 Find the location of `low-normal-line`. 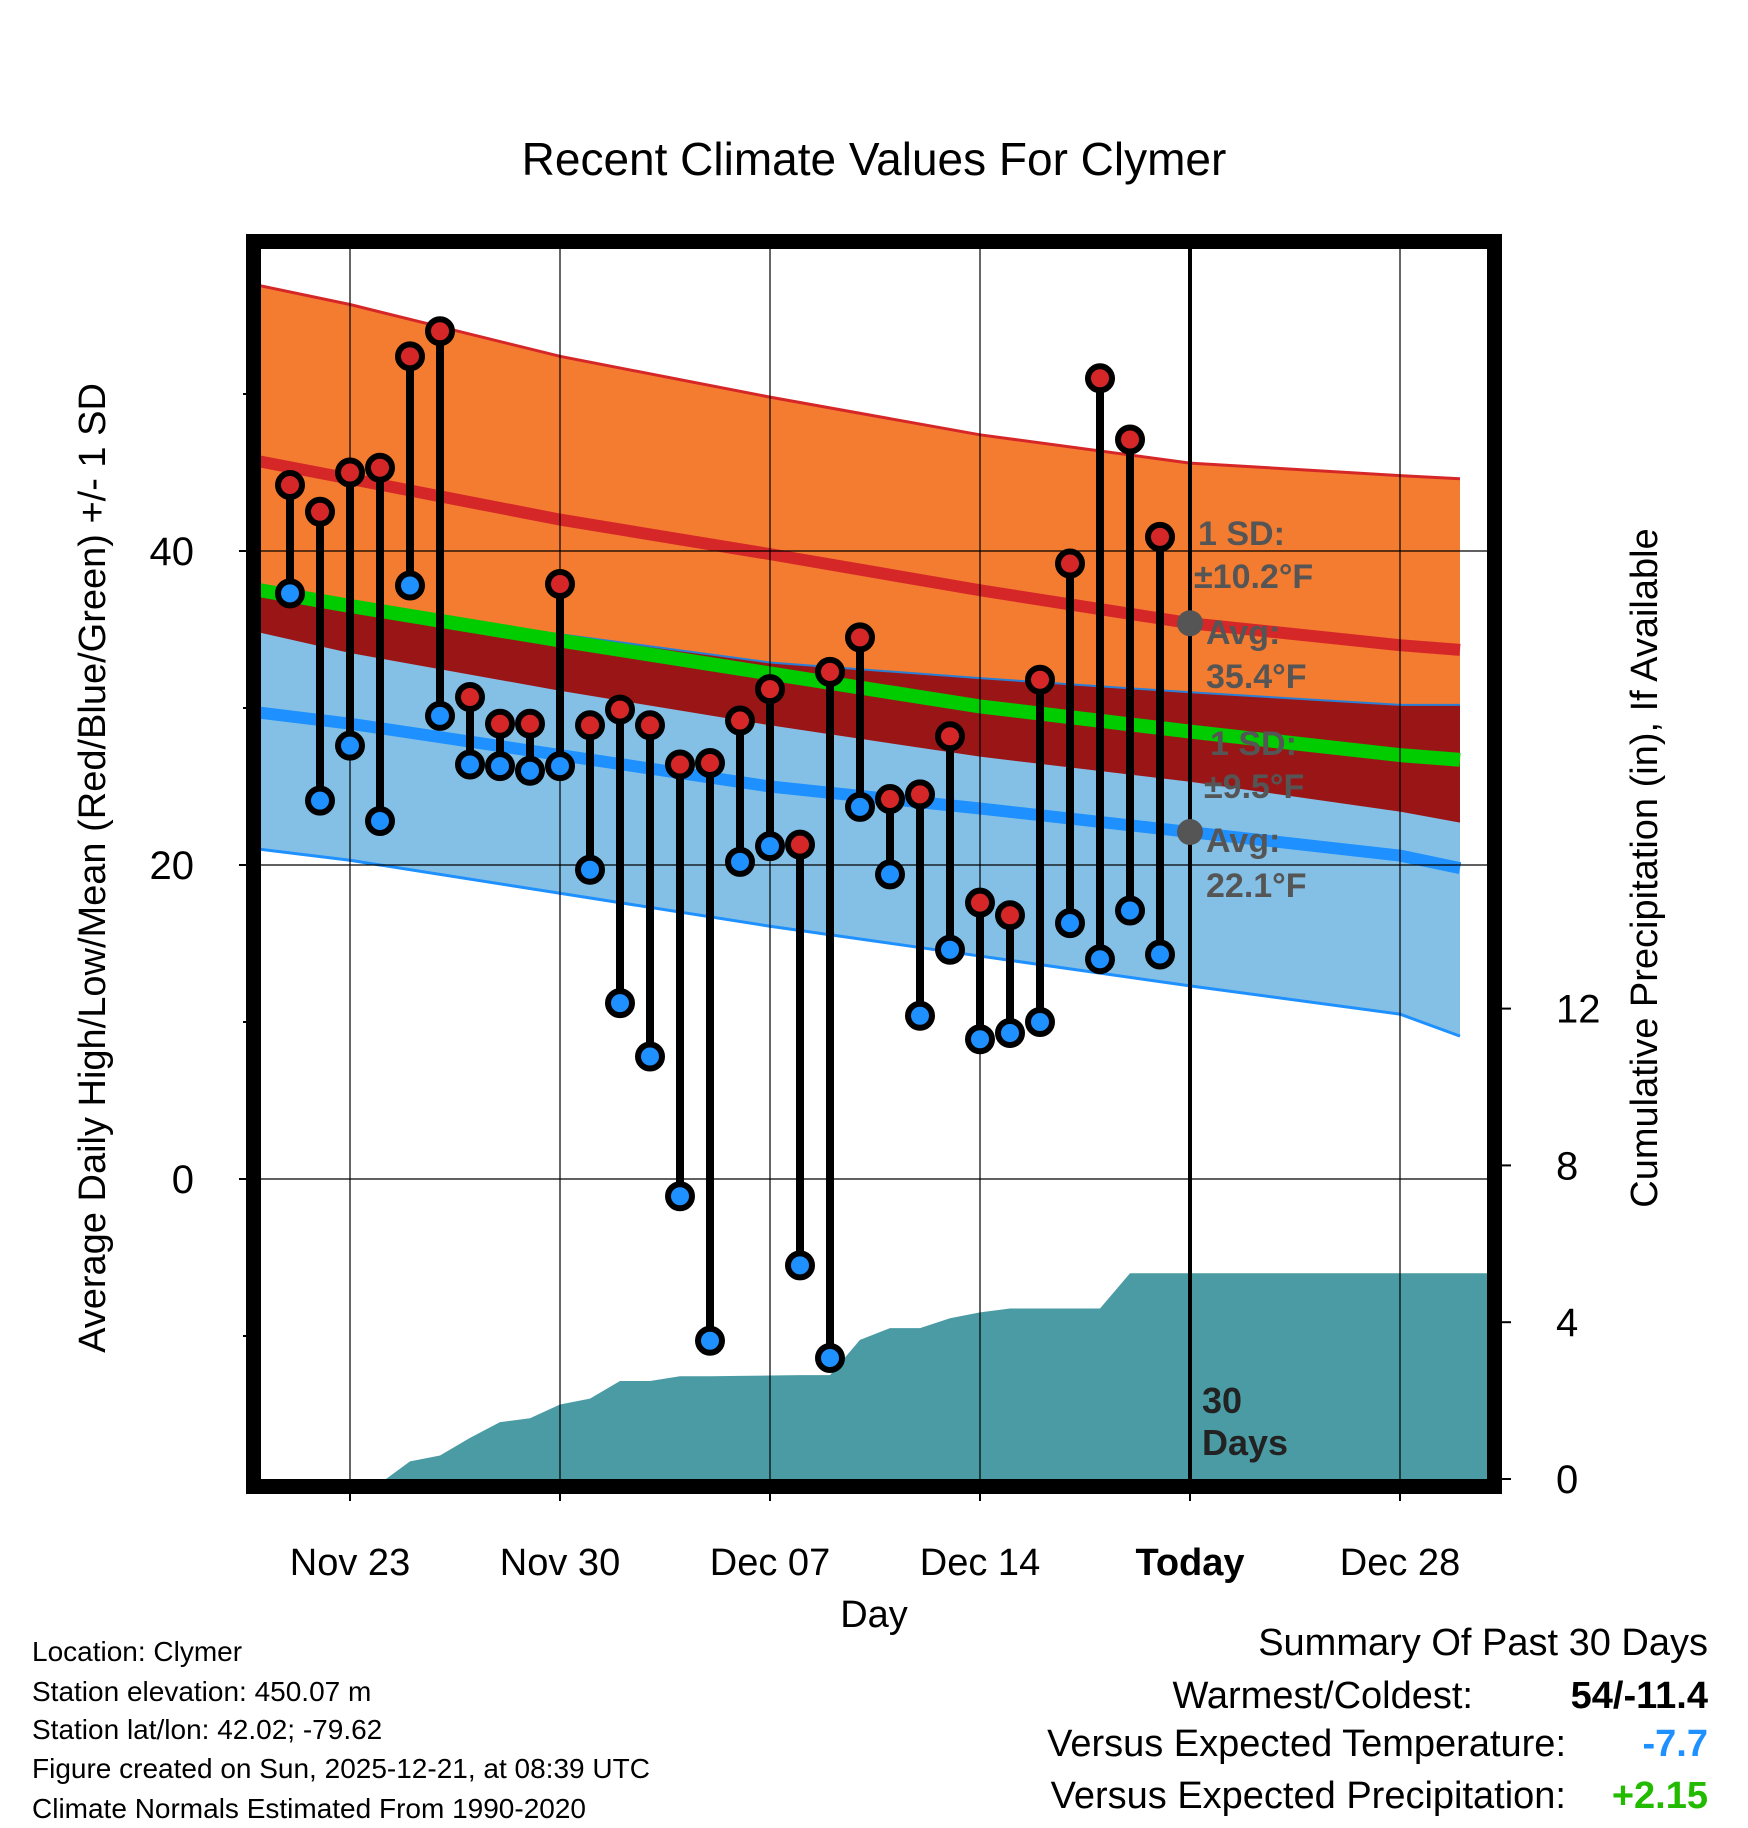

low-normal-line is located at coordinates (861, 790).